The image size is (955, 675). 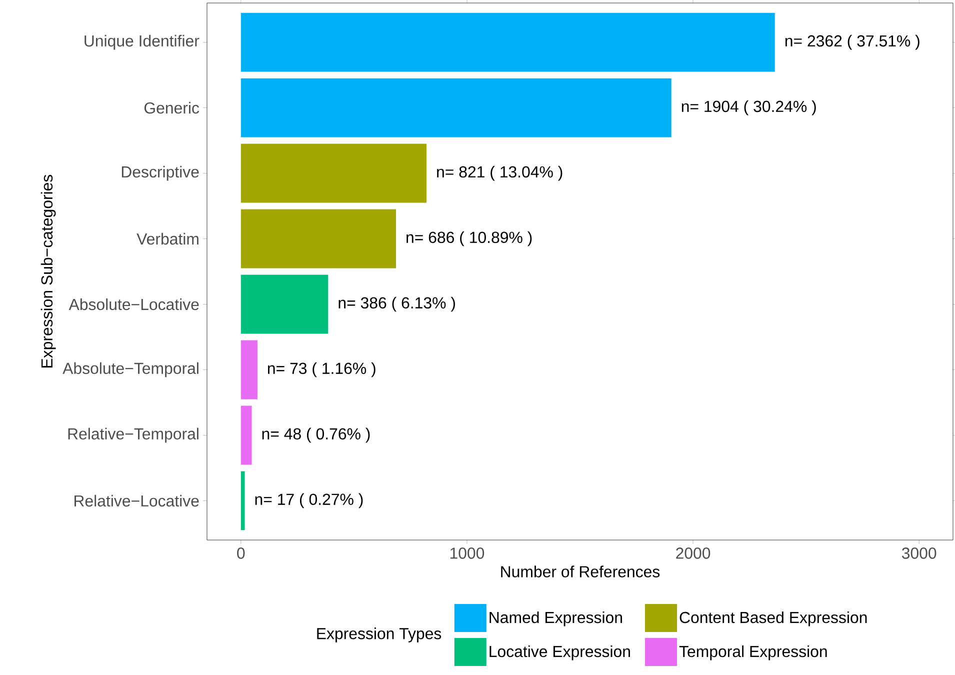 What do you see at coordinates (467, 553) in the screenshot?
I see `x-tick-label: 1000` at bounding box center [467, 553].